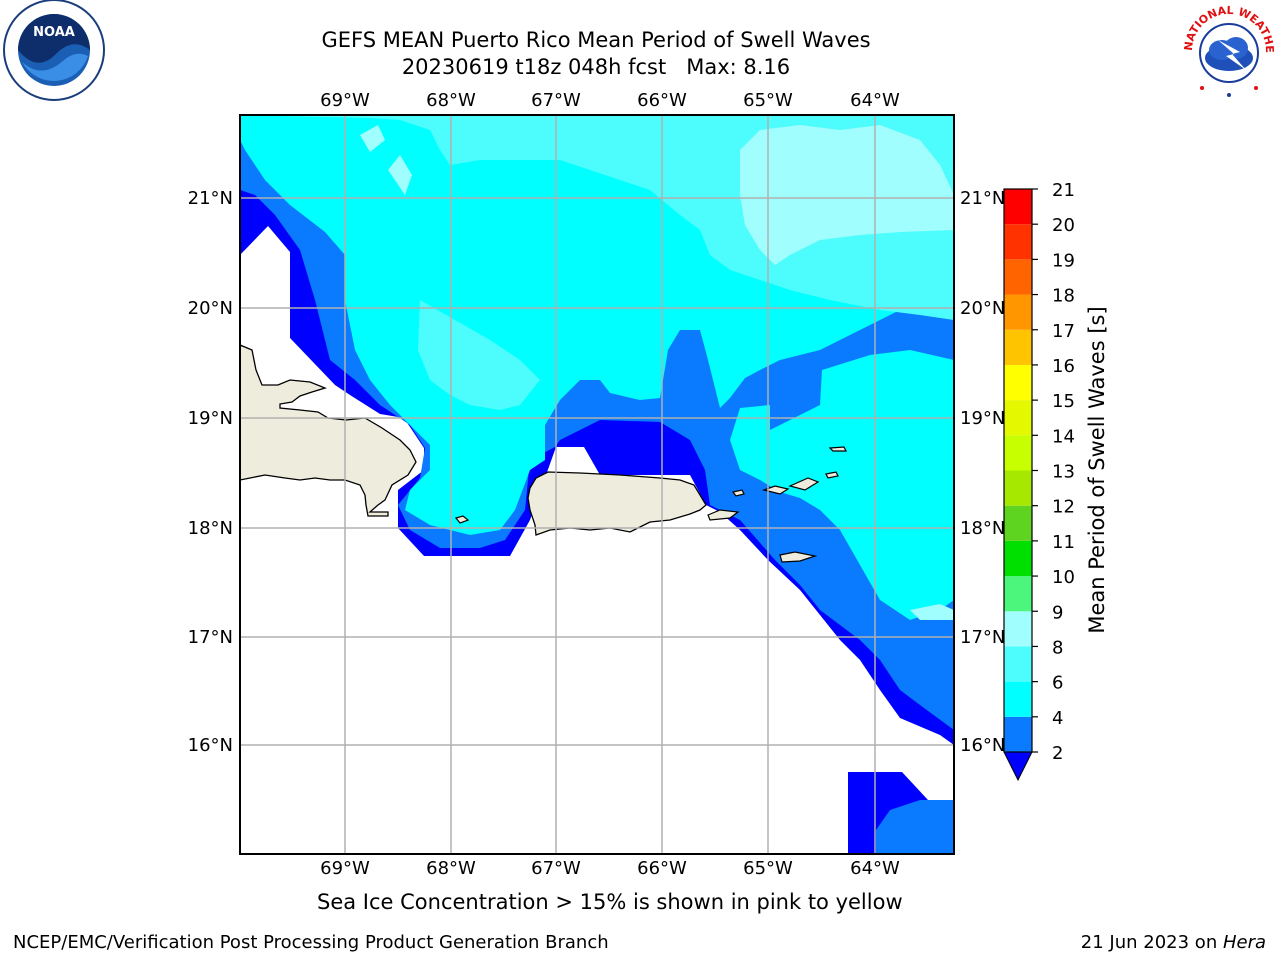 This screenshot has width=1280, height=960. Describe the element at coordinates (982, 745) in the screenshot. I see `lat-label-right: 16°N` at that location.